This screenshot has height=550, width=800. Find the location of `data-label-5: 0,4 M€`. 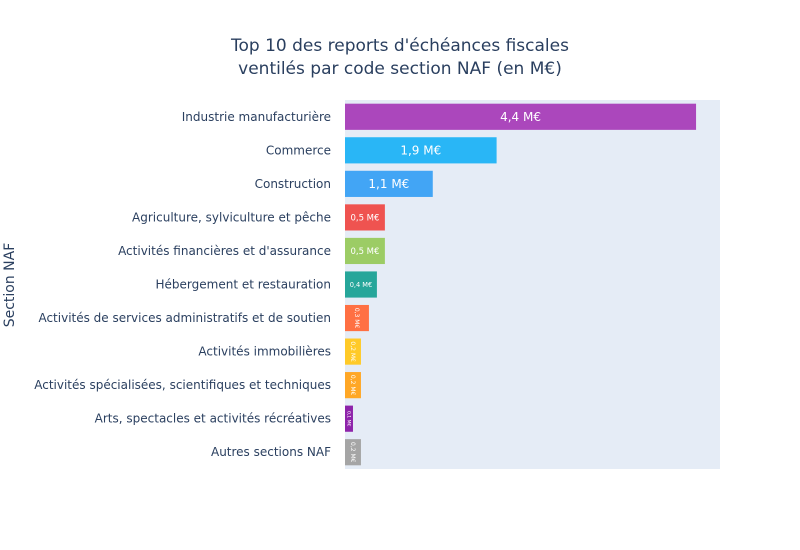

data-label-5: 0,4 M€ is located at coordinates (361, 285).